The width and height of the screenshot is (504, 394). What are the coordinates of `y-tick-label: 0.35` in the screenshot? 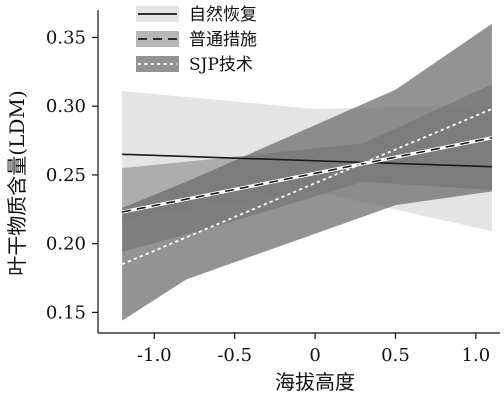 It's located at (66, 37).